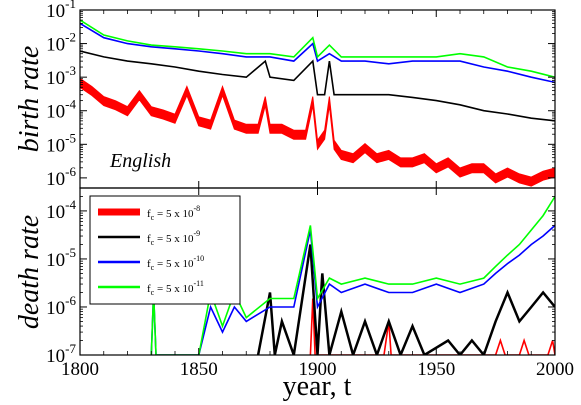 The image size is (581, 405). Describe the element at coordinates (436, 369) in the screenshot. I see `x-tick-label: 1950` at that location.